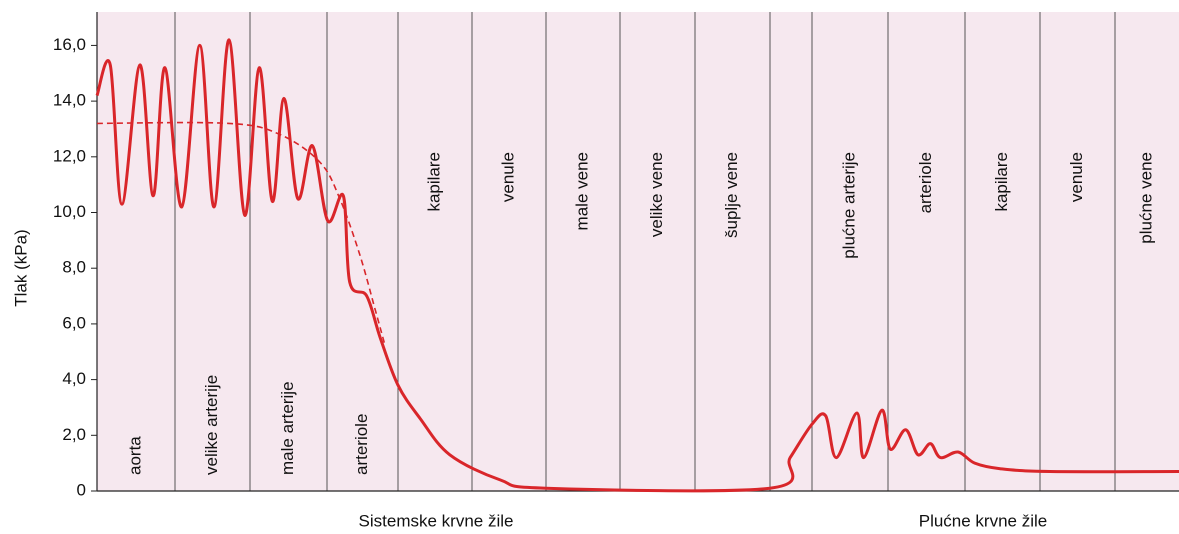  Describe the element at coordinates (74, 267) in the screenshot. I see `y-tick-label: 8,0` at that location.